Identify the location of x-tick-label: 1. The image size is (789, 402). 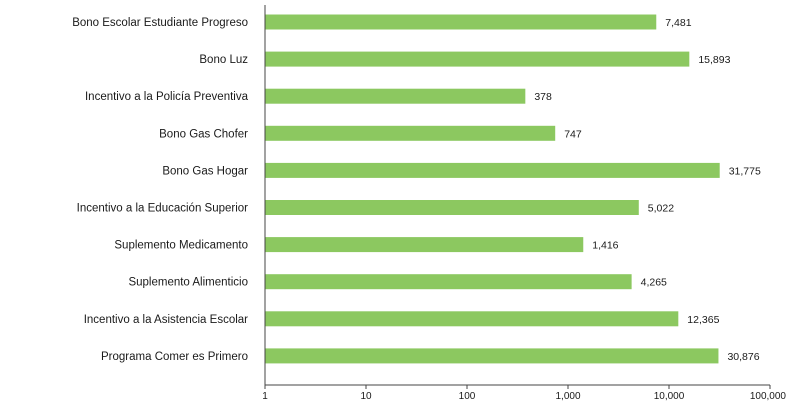
(265, 396).